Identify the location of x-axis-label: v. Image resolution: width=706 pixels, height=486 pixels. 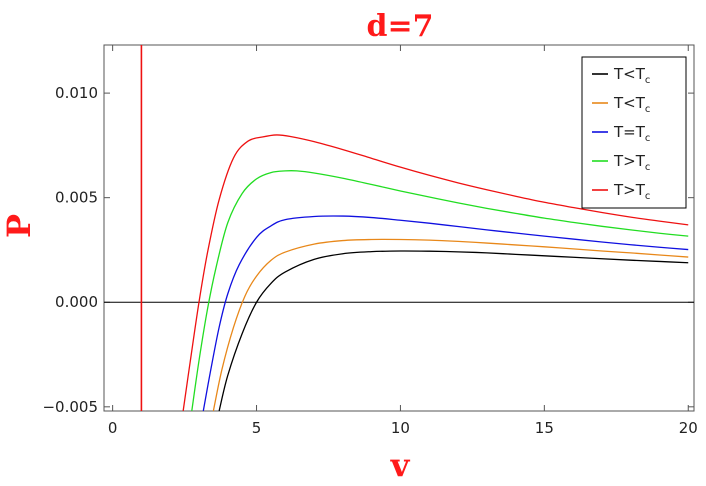
(400, 465).